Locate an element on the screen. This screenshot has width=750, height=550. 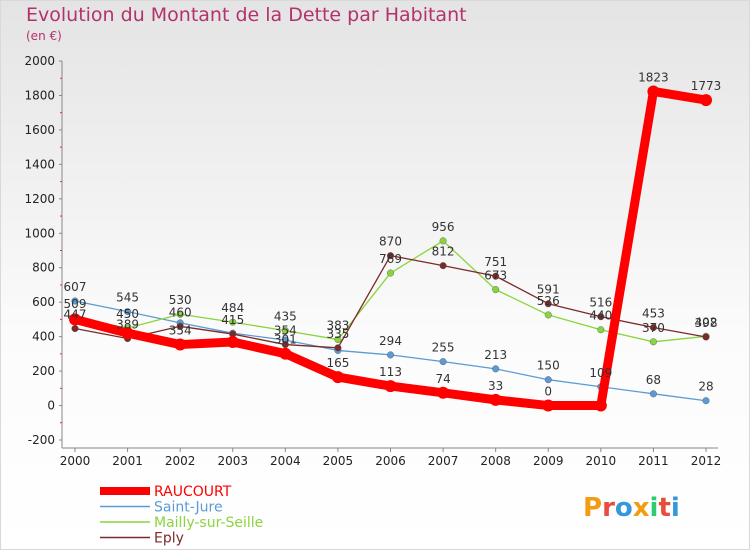
data-label: 150 is located at coordinates (548, 366).